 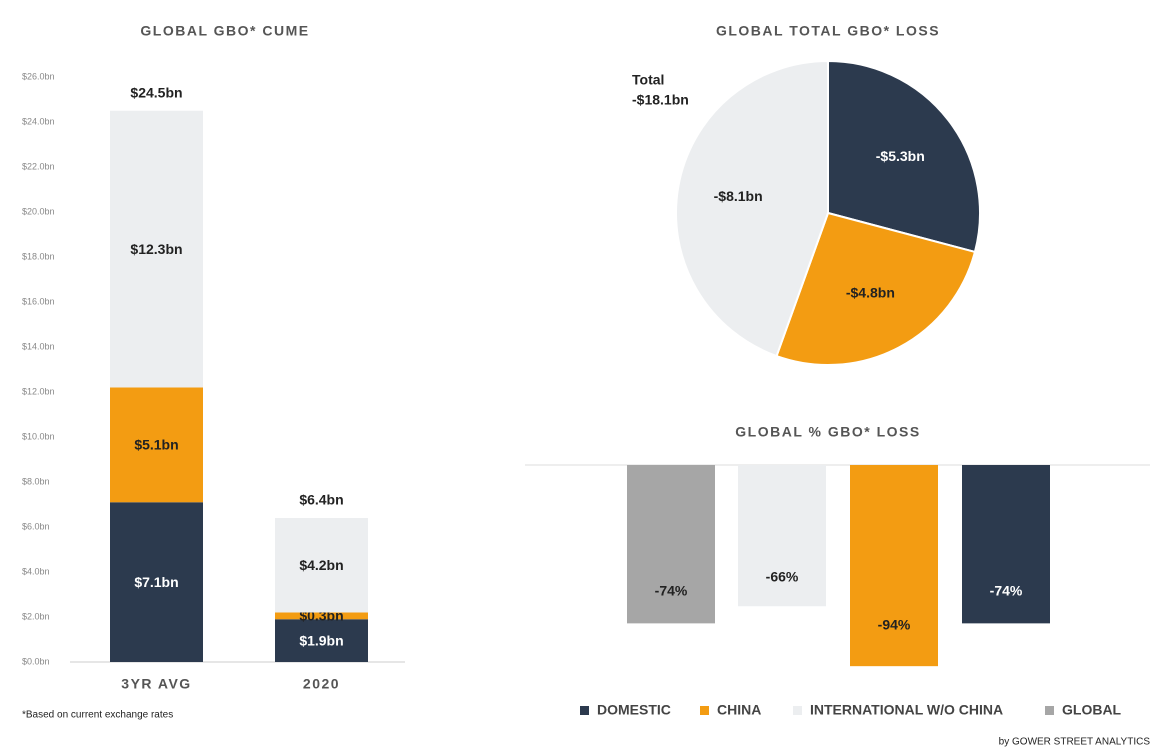 What do you see at coordinates (634, 710) in the screenshot?
I see `legend-label: DOMESTIC` at bounding box center [634, 710].